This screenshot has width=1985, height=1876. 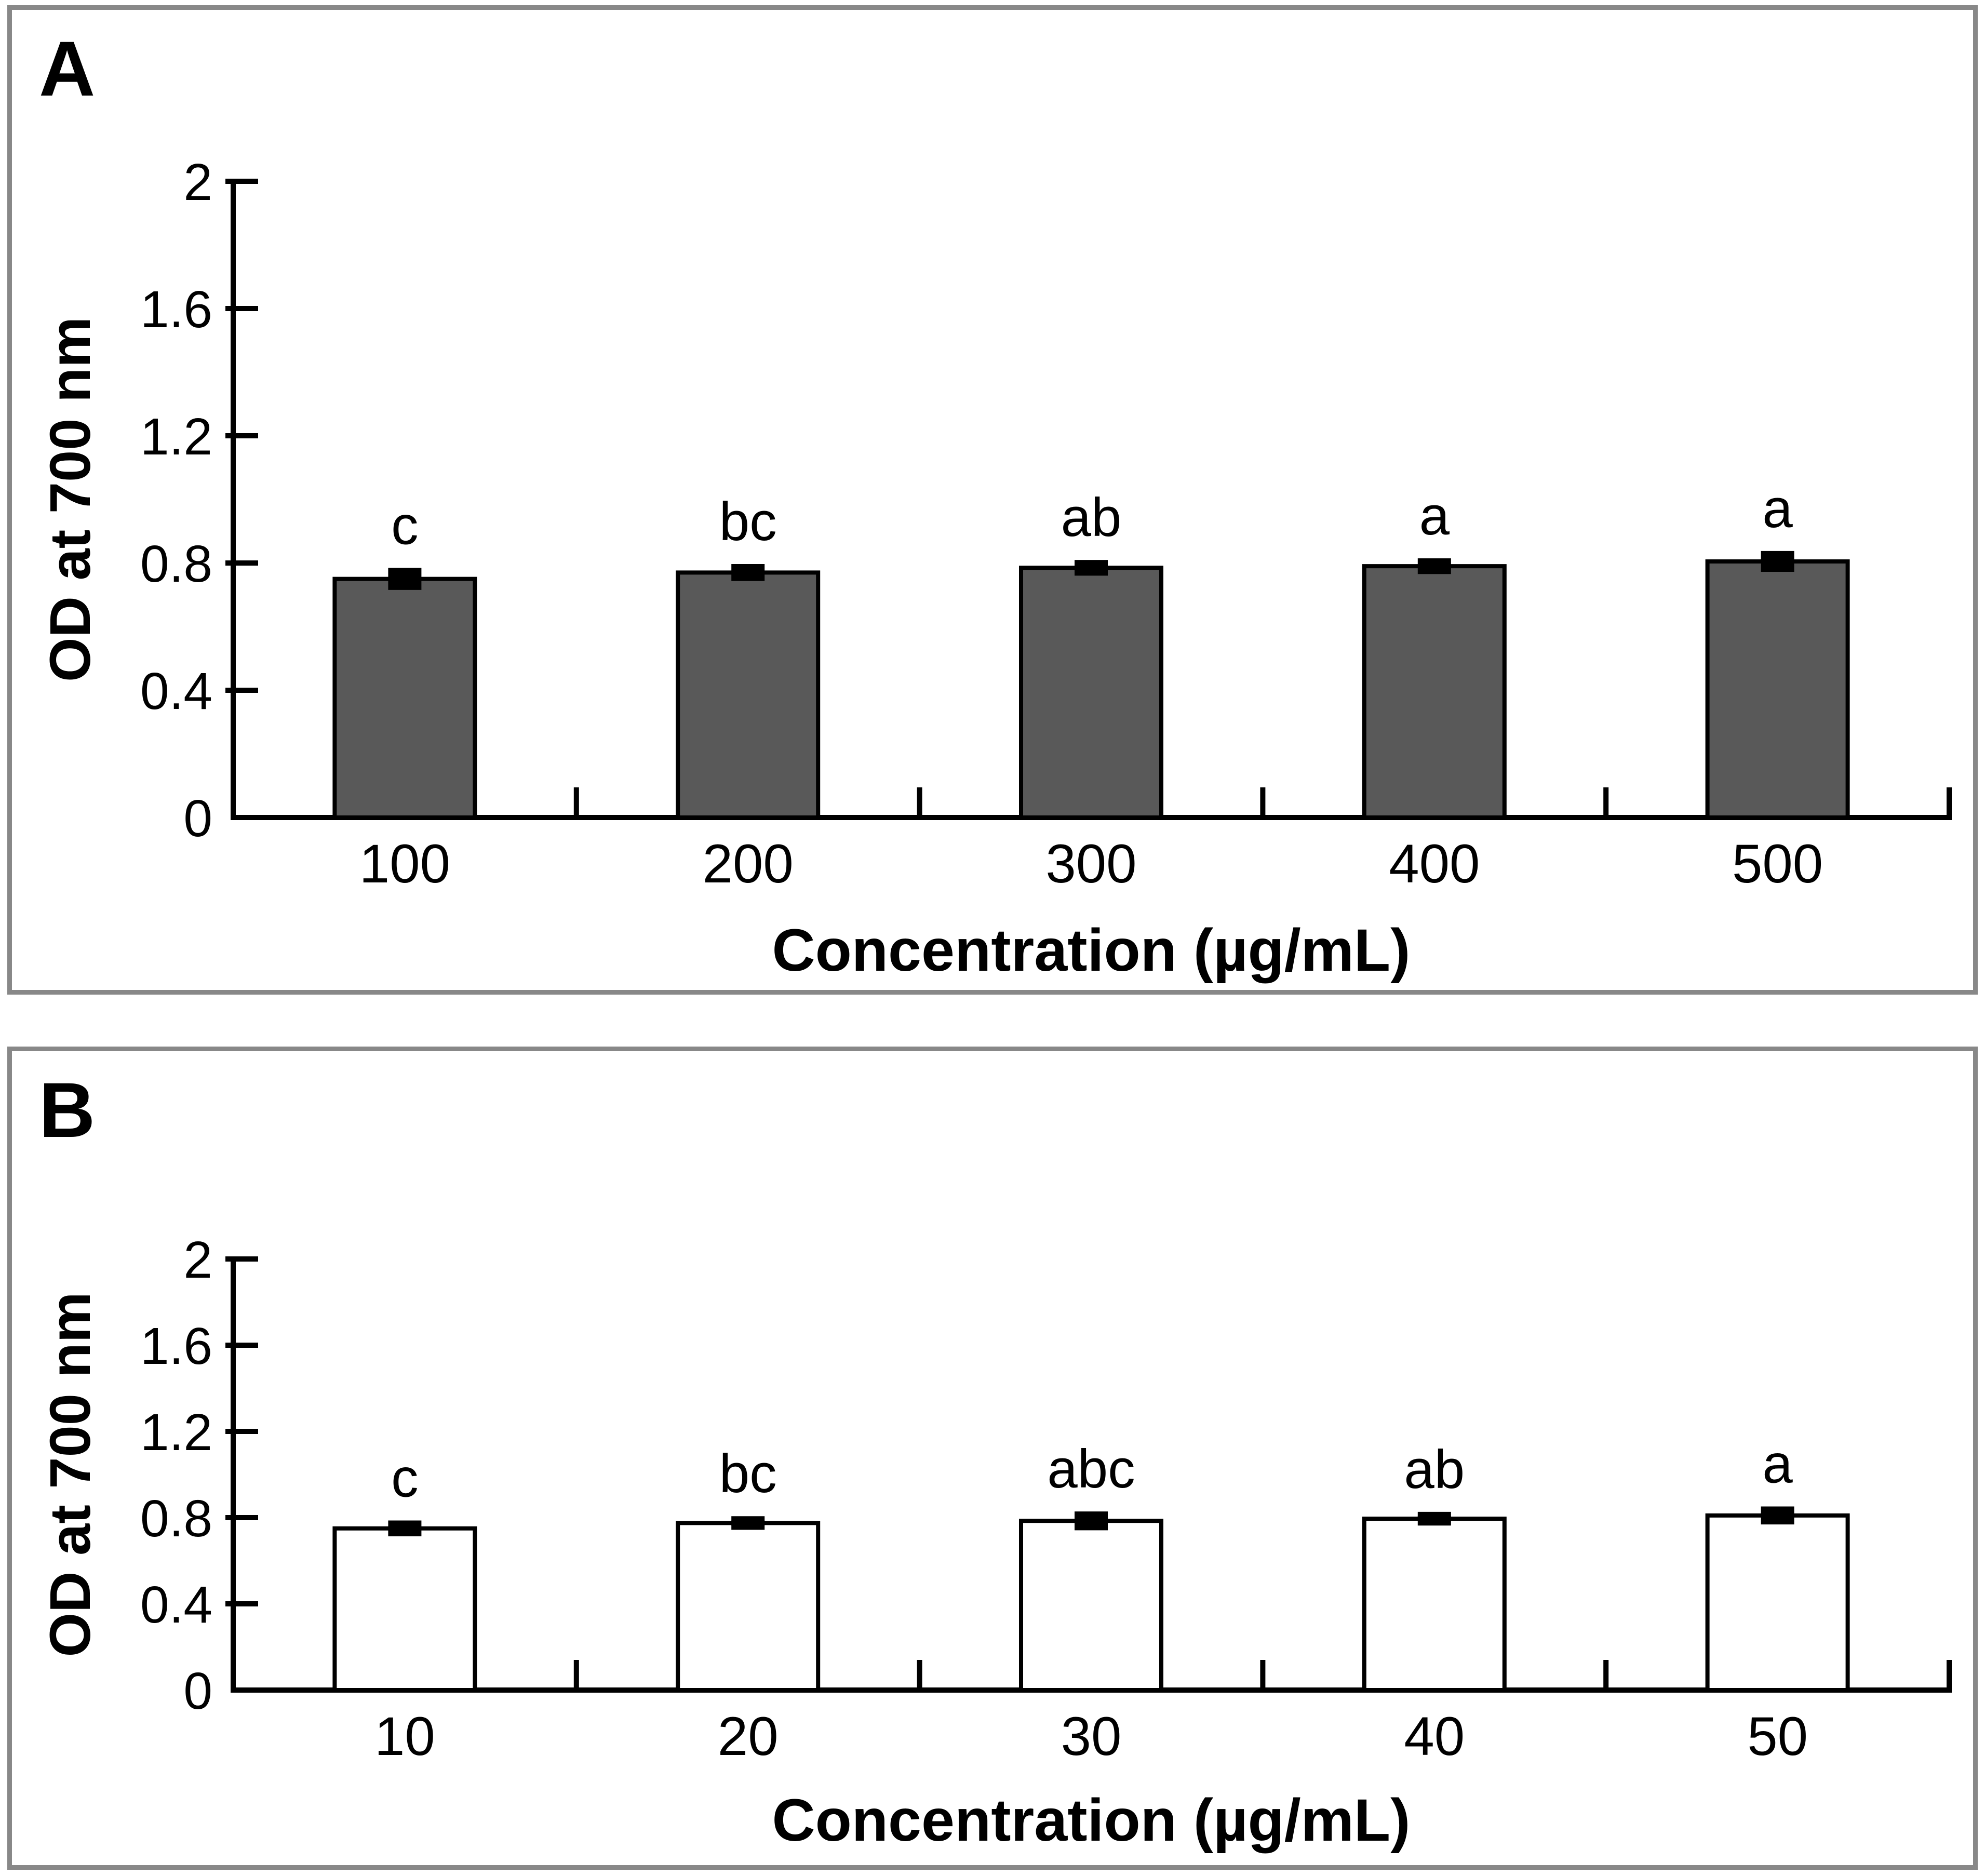 What do you see at coordinates (67, 69) in the screenshot?
I see `panel-a-label: A` at bounding box center [67, 69].